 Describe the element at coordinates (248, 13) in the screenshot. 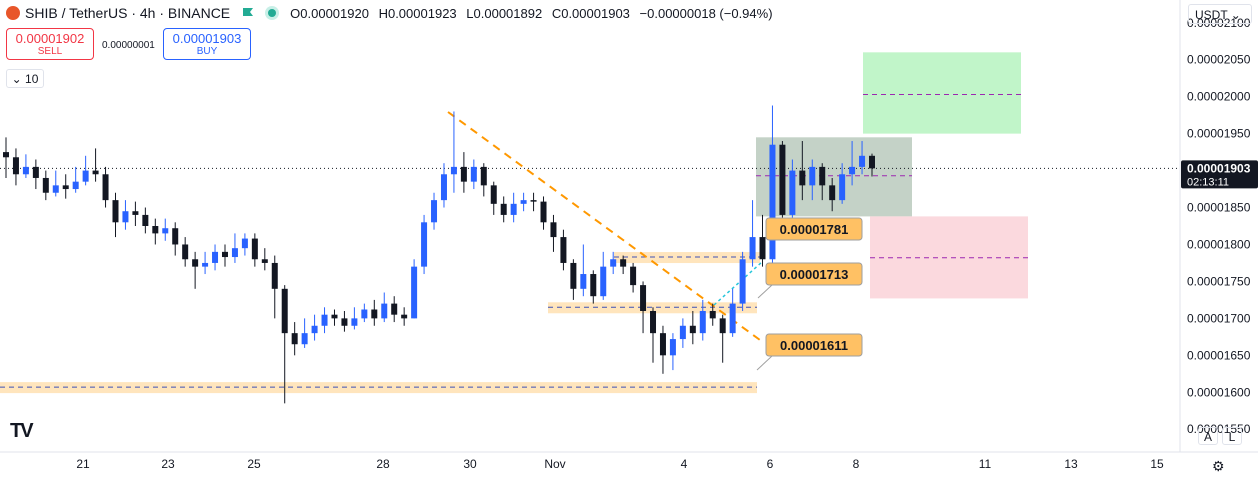

I see `flag-icon` at that location.